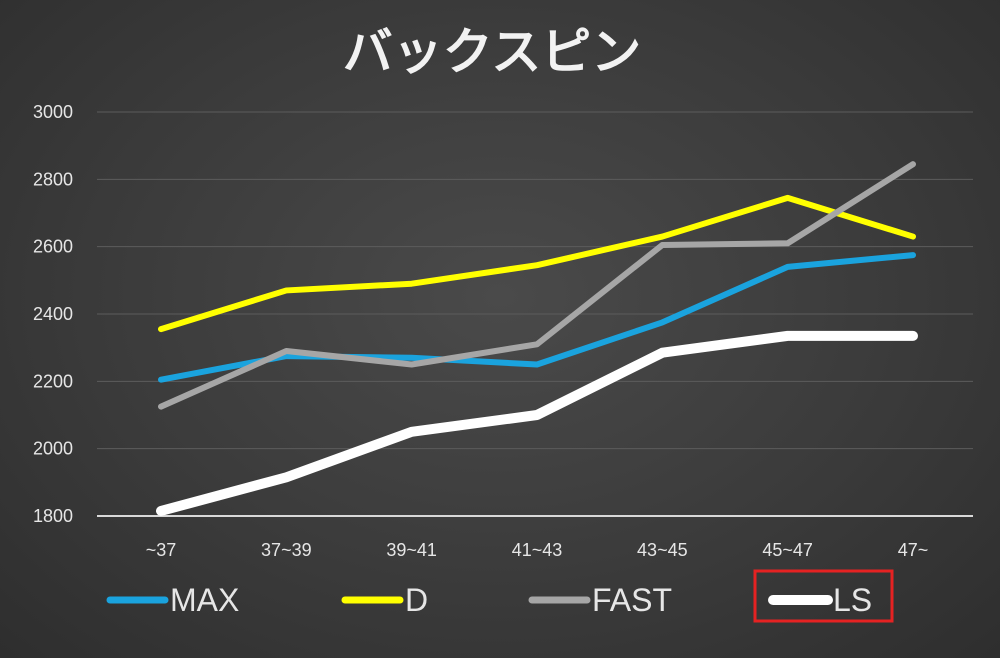 The image size is (1000, 658). Describe the element at coordinates (787, 550) in the screenshot. I see `x-tick-label: 45~47` at that location.